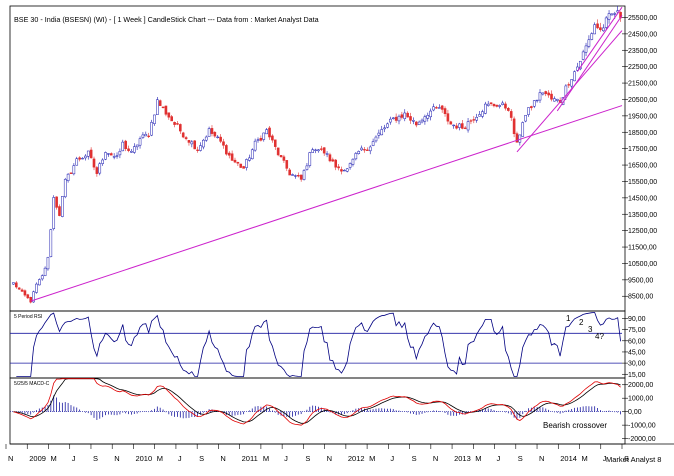 Image resolution: width=674 pixels, height=476 pixels. What do you see at coordinates (642, 133) in the screenshot?
I see `price-y-tick-label: 18500,00` at bounding box center [642, 133].